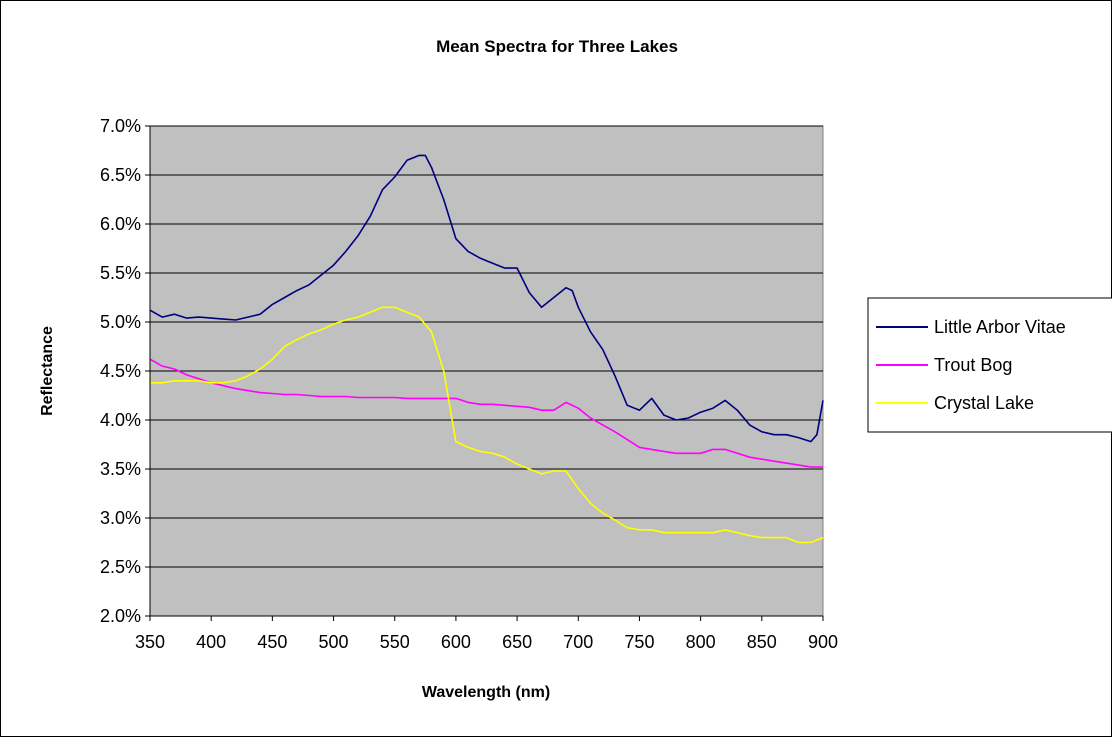 The image size is (1112, 737). What do you see at coordinates (395, 642) in the screenshot?
I see `x-tick-label: 550` at bounding box center [395, 642].